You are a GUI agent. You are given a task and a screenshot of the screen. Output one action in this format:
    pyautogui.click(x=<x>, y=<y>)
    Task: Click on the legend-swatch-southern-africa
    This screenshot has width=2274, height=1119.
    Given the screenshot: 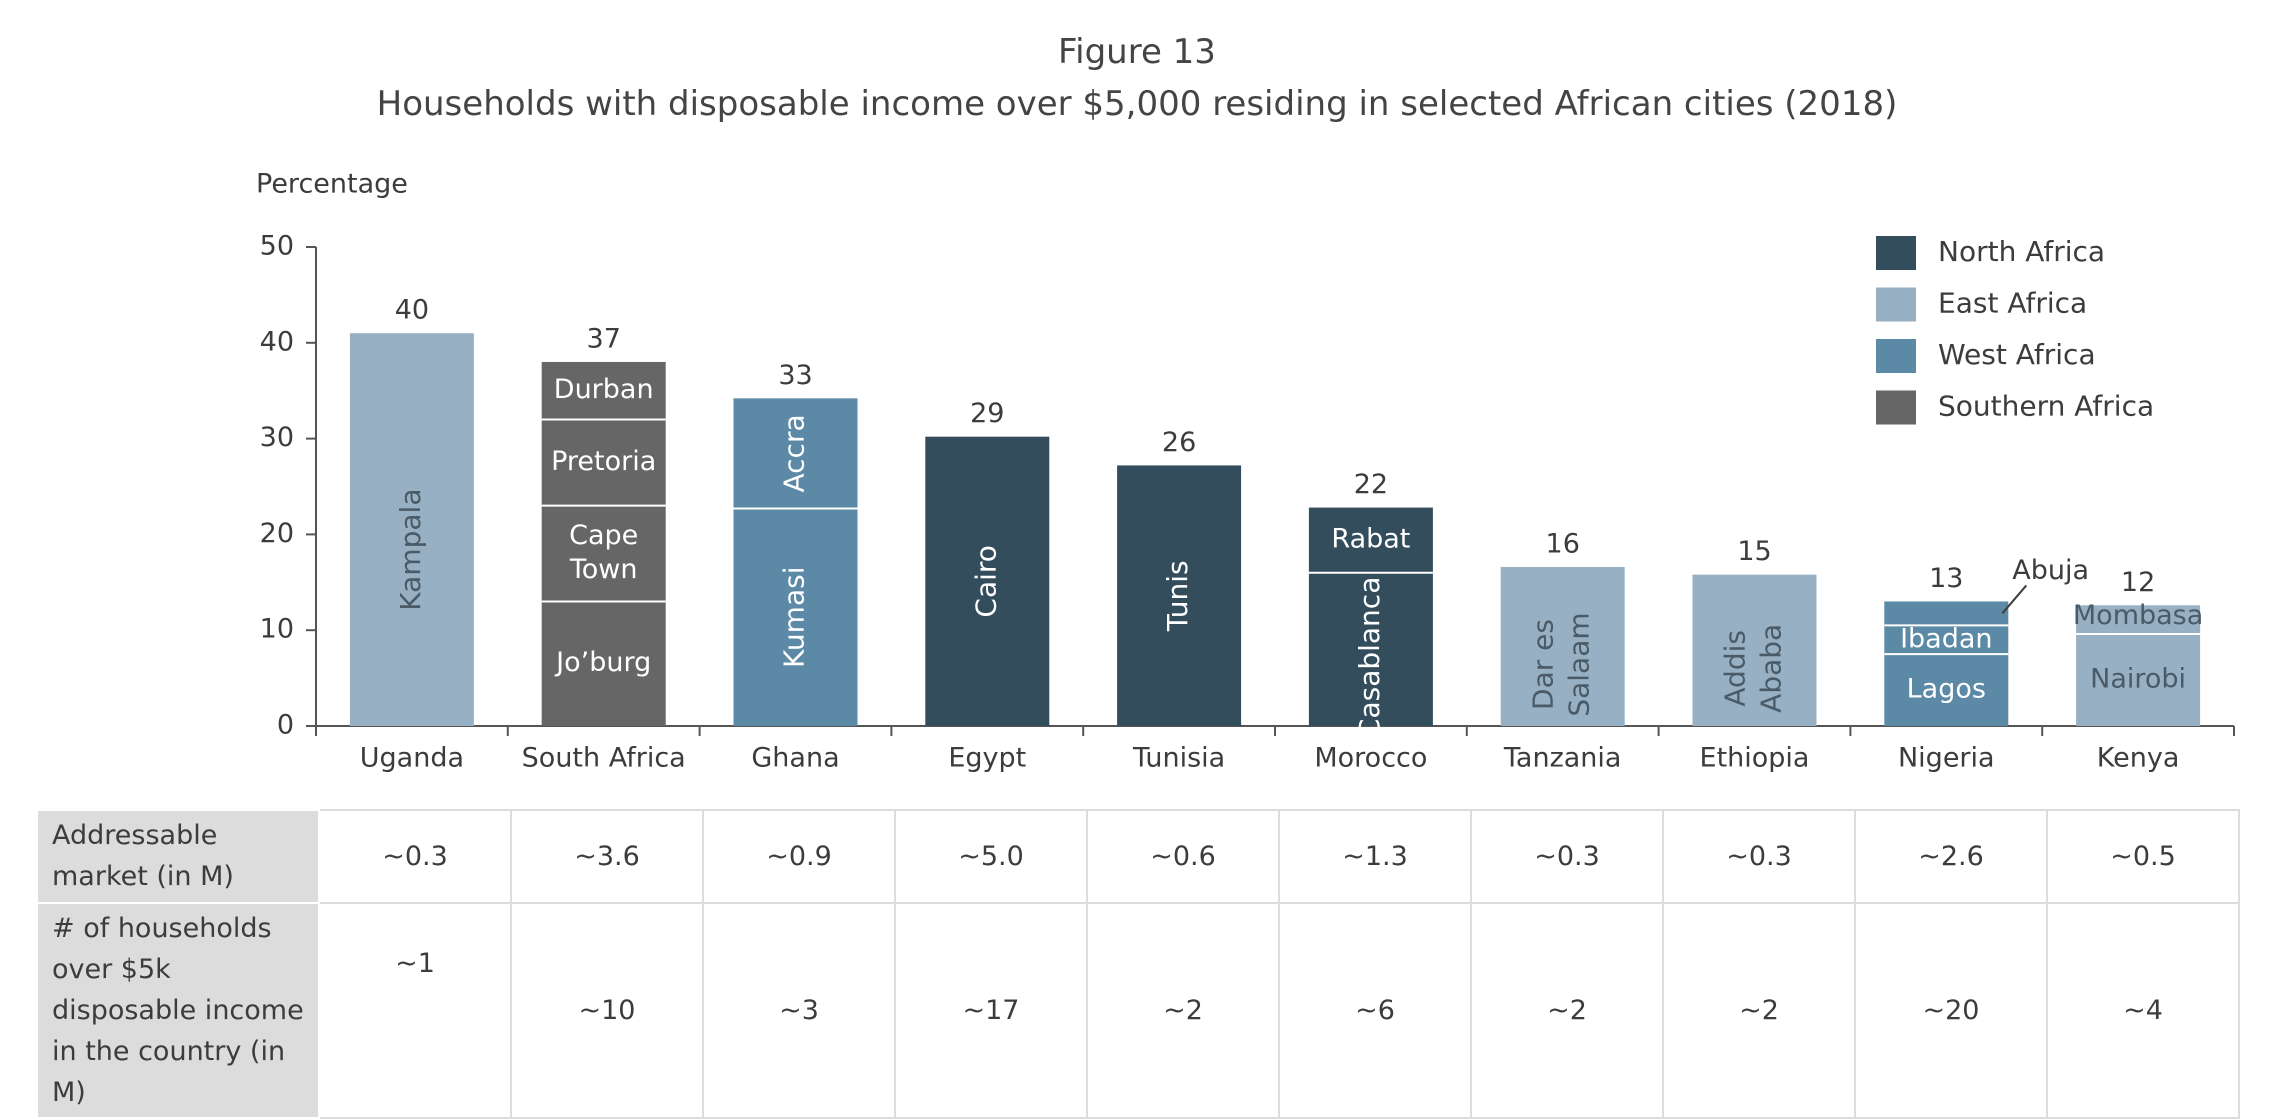 What is the action you would take?
    pyautogui.click(x=1896, y=407)
    